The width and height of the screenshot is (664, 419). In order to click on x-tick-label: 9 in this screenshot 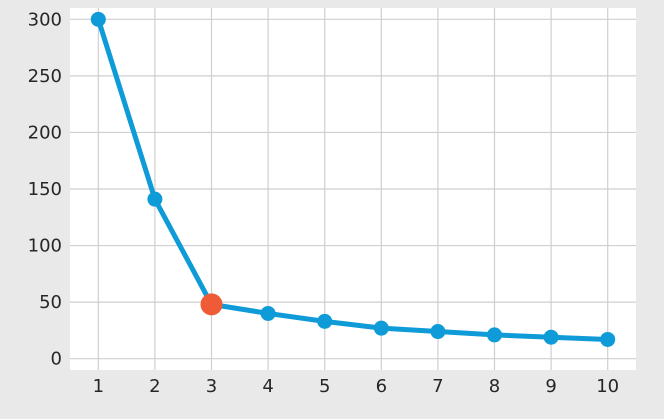, I will do `click(550, 386)`.